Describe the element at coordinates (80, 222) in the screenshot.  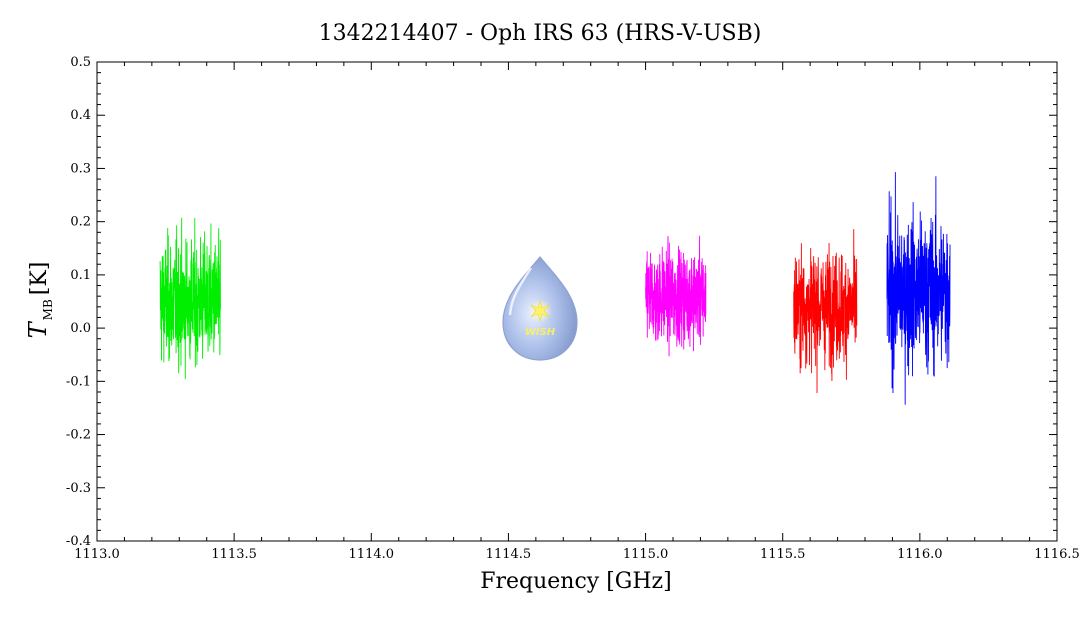
I see `y-tick-label: 0.2` at that location.